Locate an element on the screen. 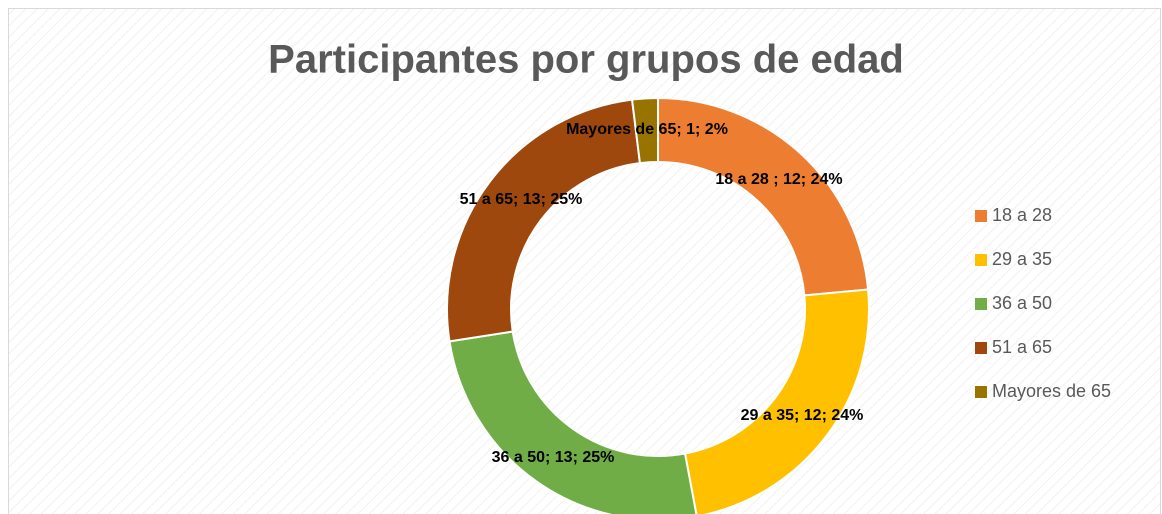  data-label: Mayores de 65; 1; 2% is located at coordinates (647, 129).